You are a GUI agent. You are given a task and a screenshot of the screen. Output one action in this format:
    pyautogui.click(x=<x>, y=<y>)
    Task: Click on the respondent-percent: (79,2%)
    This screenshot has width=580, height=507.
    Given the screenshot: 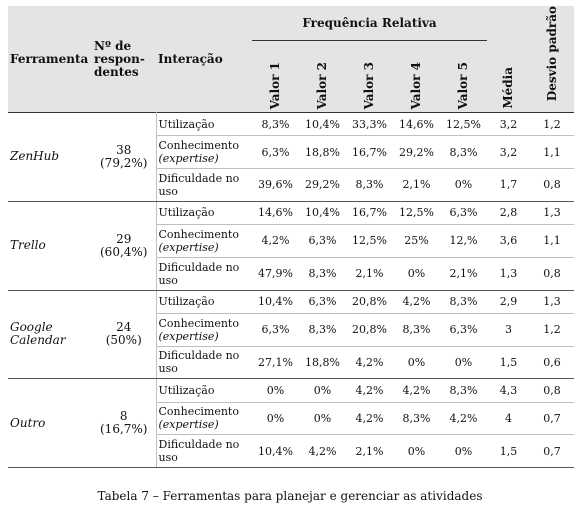 What is the action you would take?
    pyautogui.click(x=124, y=162)
    